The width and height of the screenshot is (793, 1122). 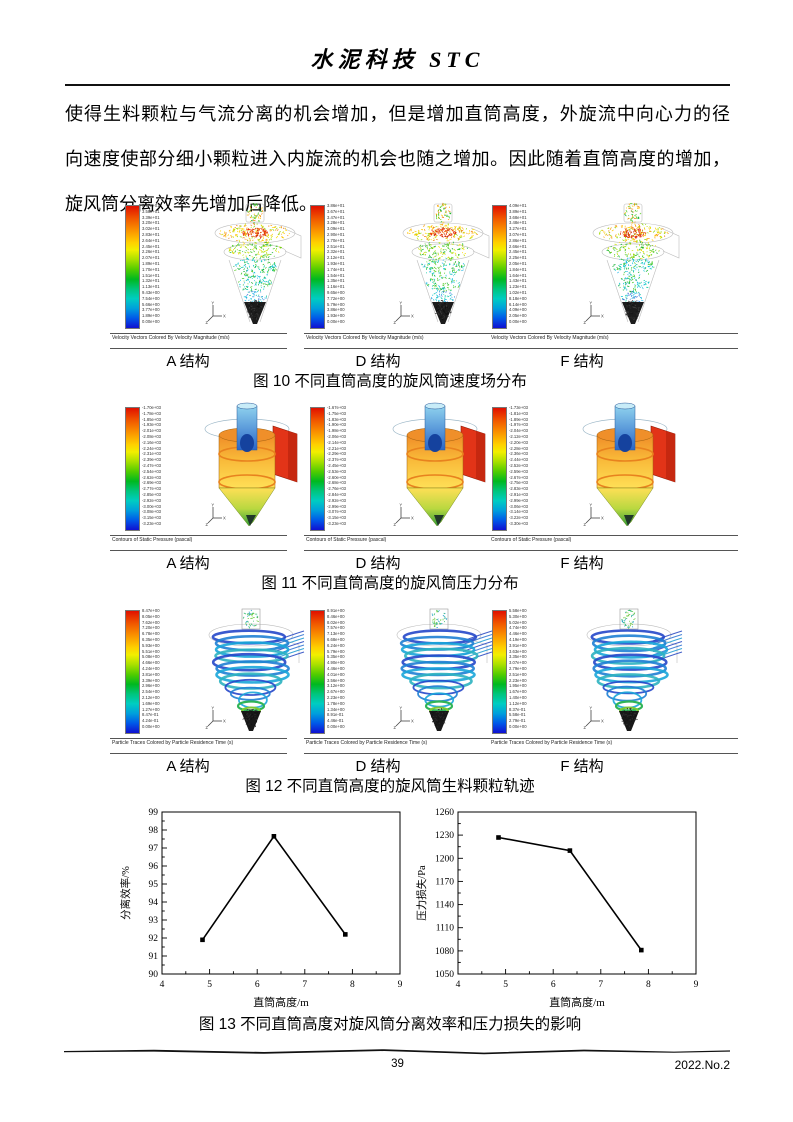 I want to click on fig12-cyclone-D-image: Y X Z, so click(x=443, y=669).